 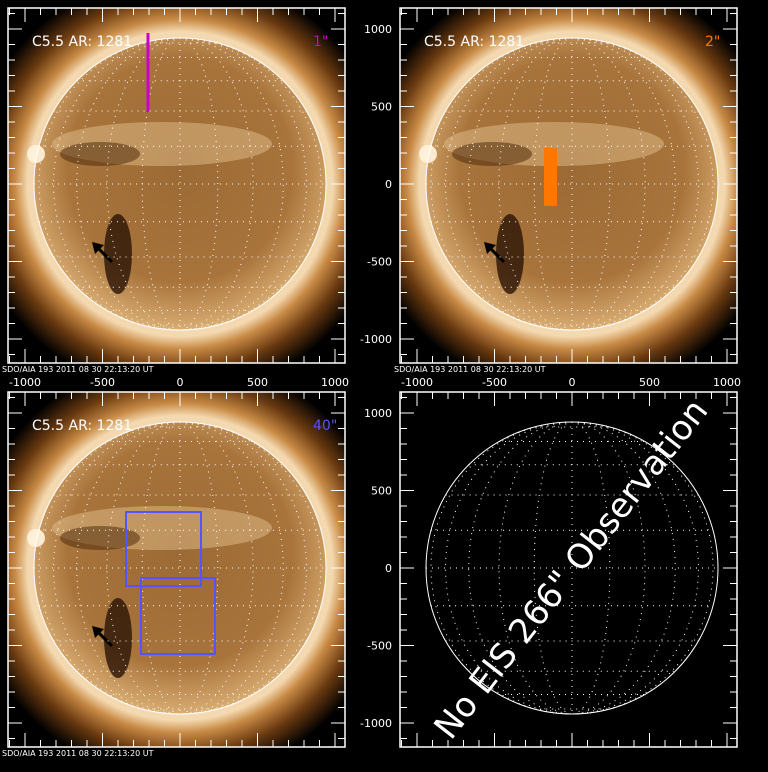 I want to click on panel-content, so click(x=572, y=568).